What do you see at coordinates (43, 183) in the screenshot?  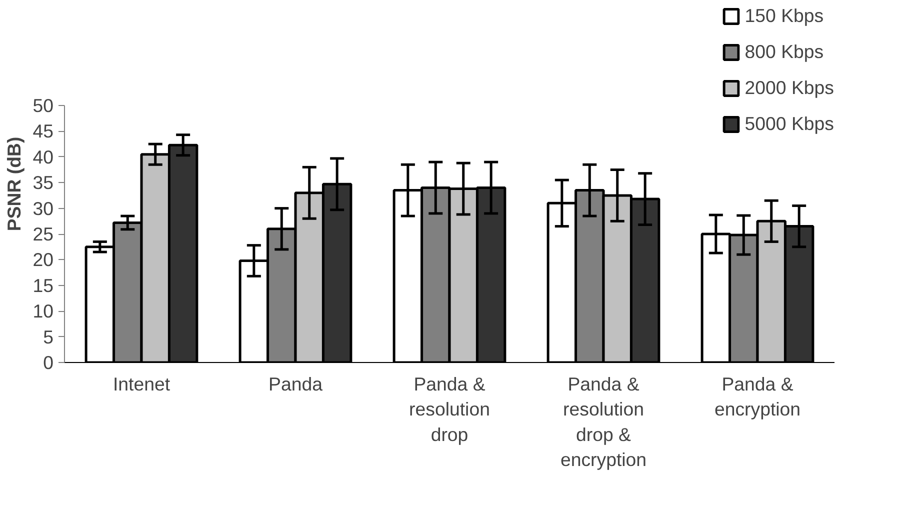 I see `y-tick-label: 35` at bounding box center [43, 183].